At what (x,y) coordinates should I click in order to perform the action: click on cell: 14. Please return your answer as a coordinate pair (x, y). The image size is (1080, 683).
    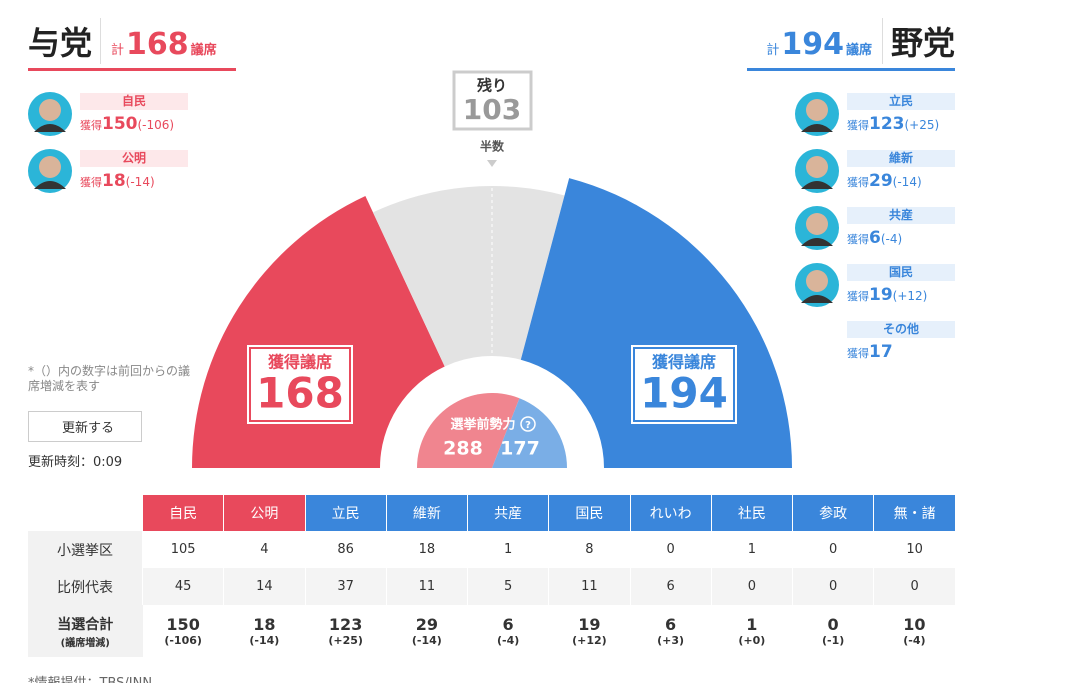
    Looking at the image, I should click on (264, 586).